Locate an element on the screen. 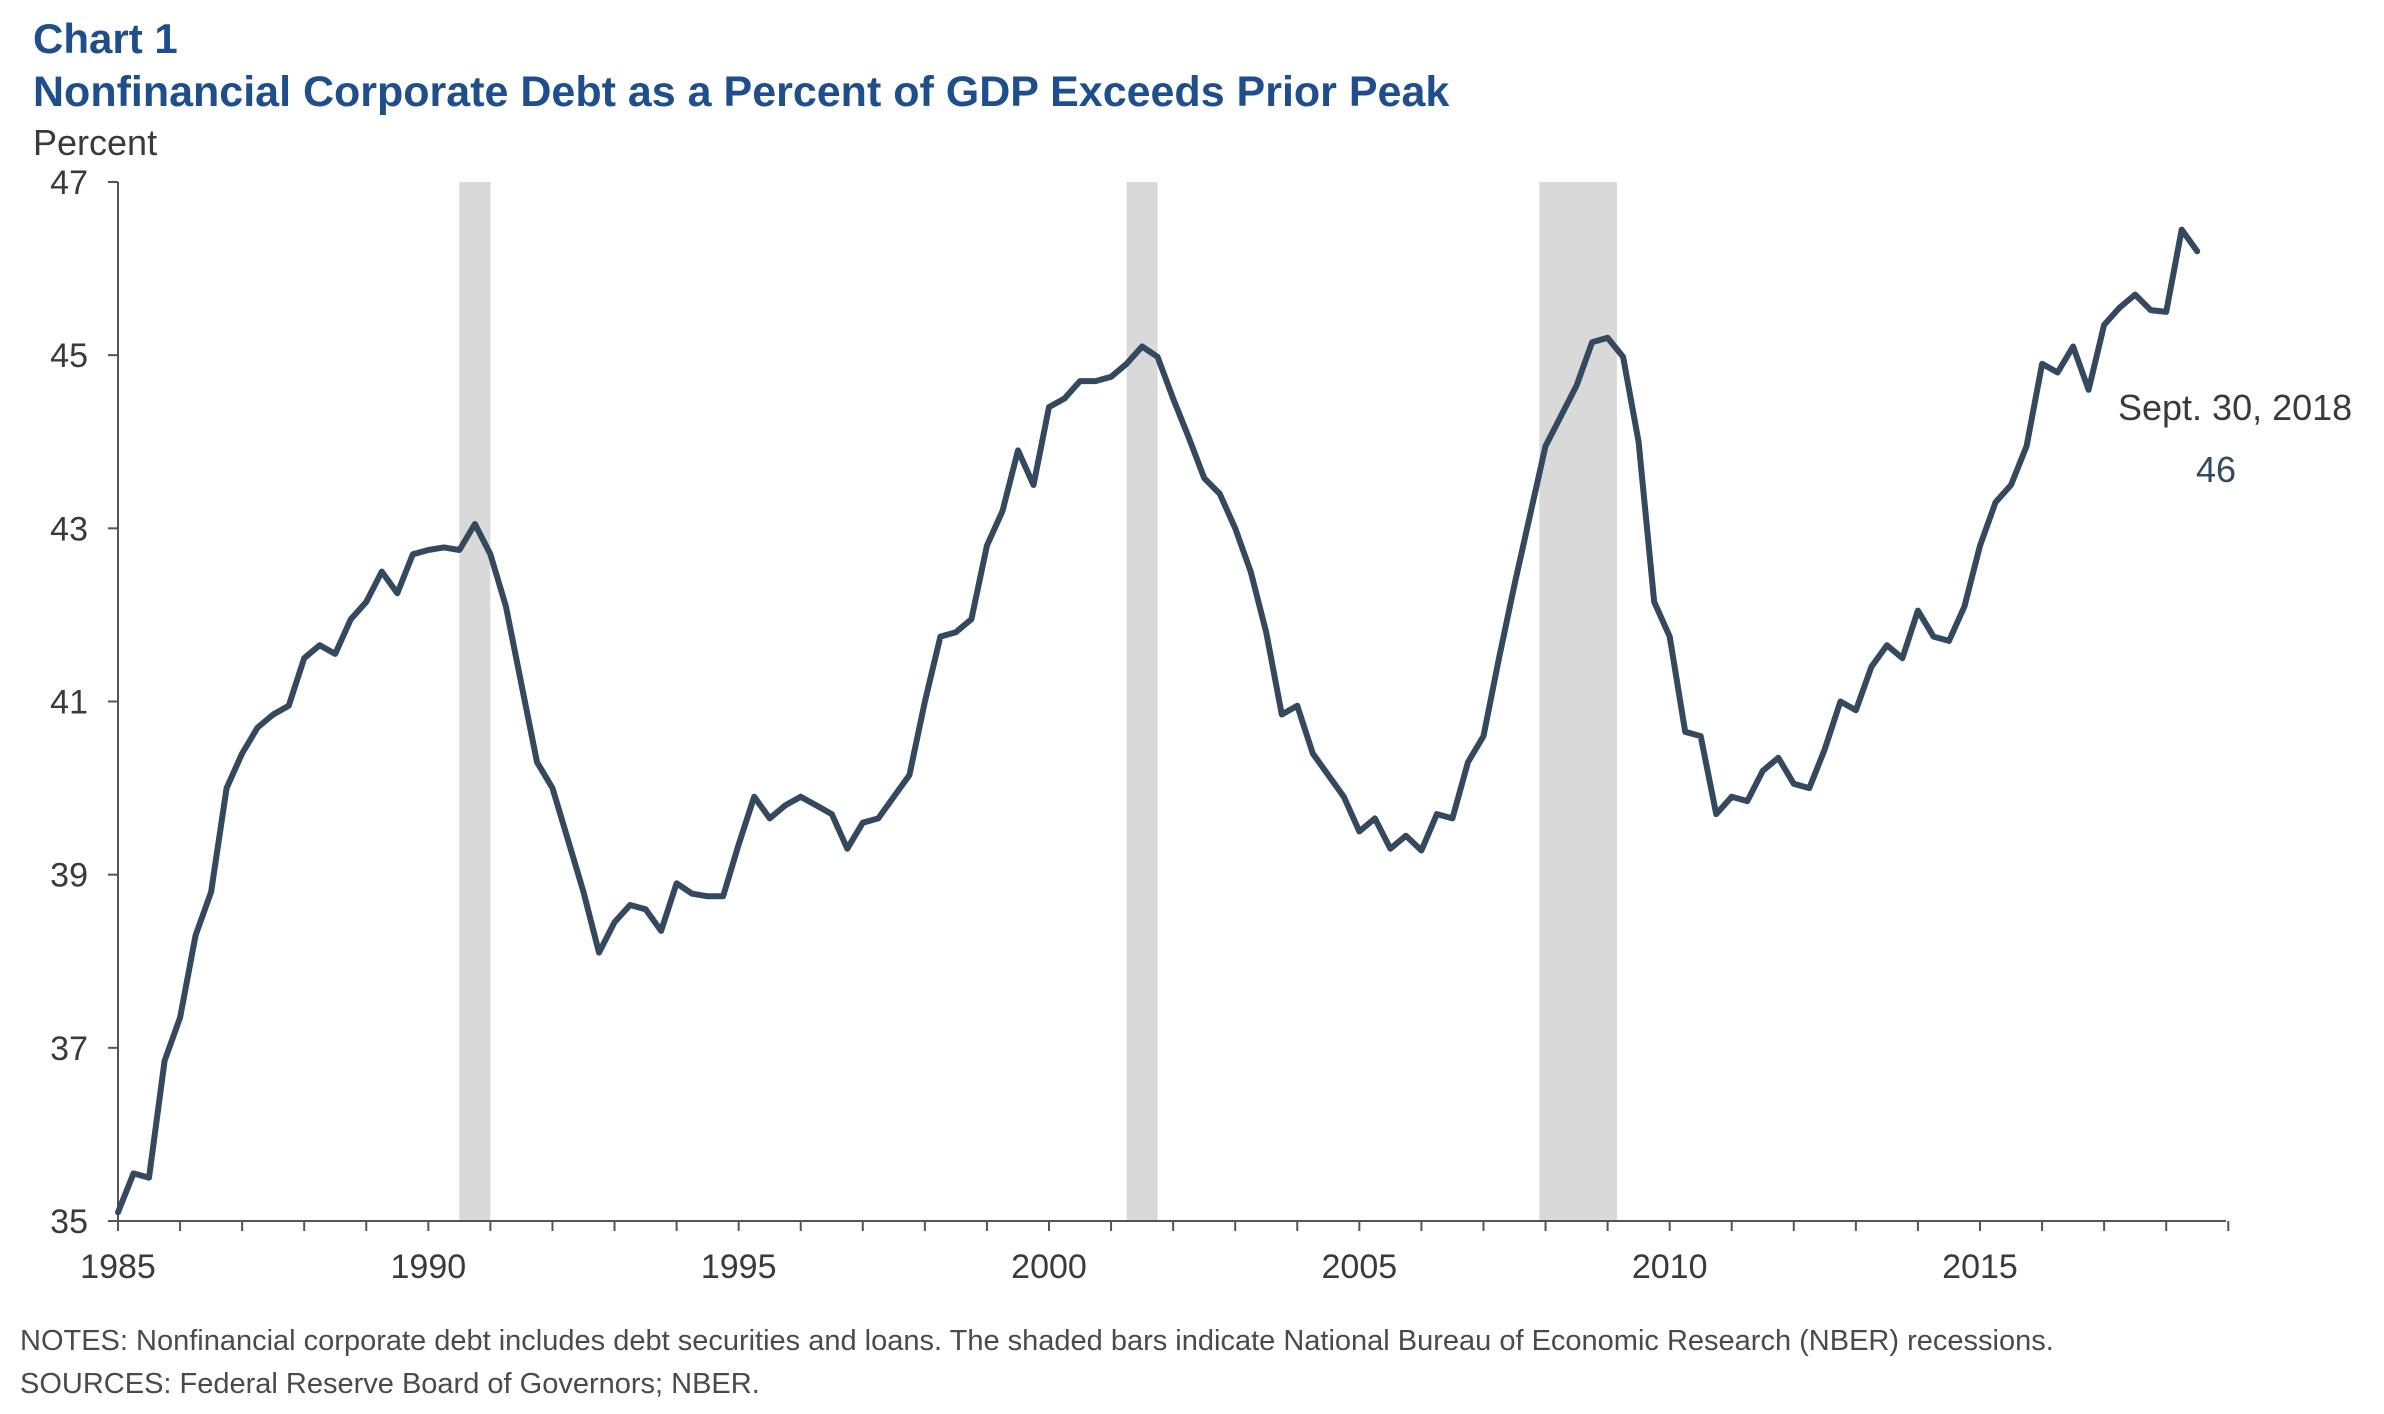 Image resolution: width=2384 pixels, height=1414 pixels. annotation-value-label: 46 is located at coordinates (2216, 469).